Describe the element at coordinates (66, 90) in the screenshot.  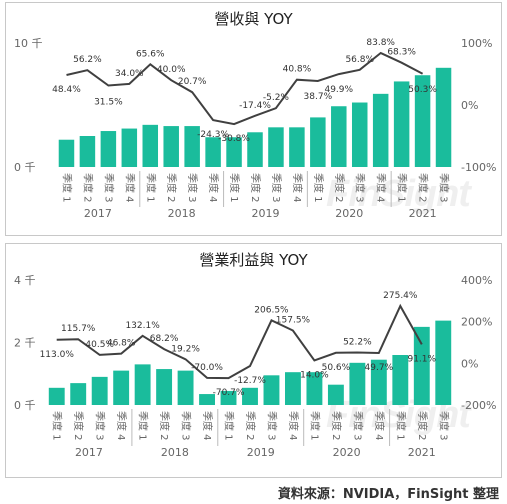
I see `yoy-data-label: 48.4%` at that location.